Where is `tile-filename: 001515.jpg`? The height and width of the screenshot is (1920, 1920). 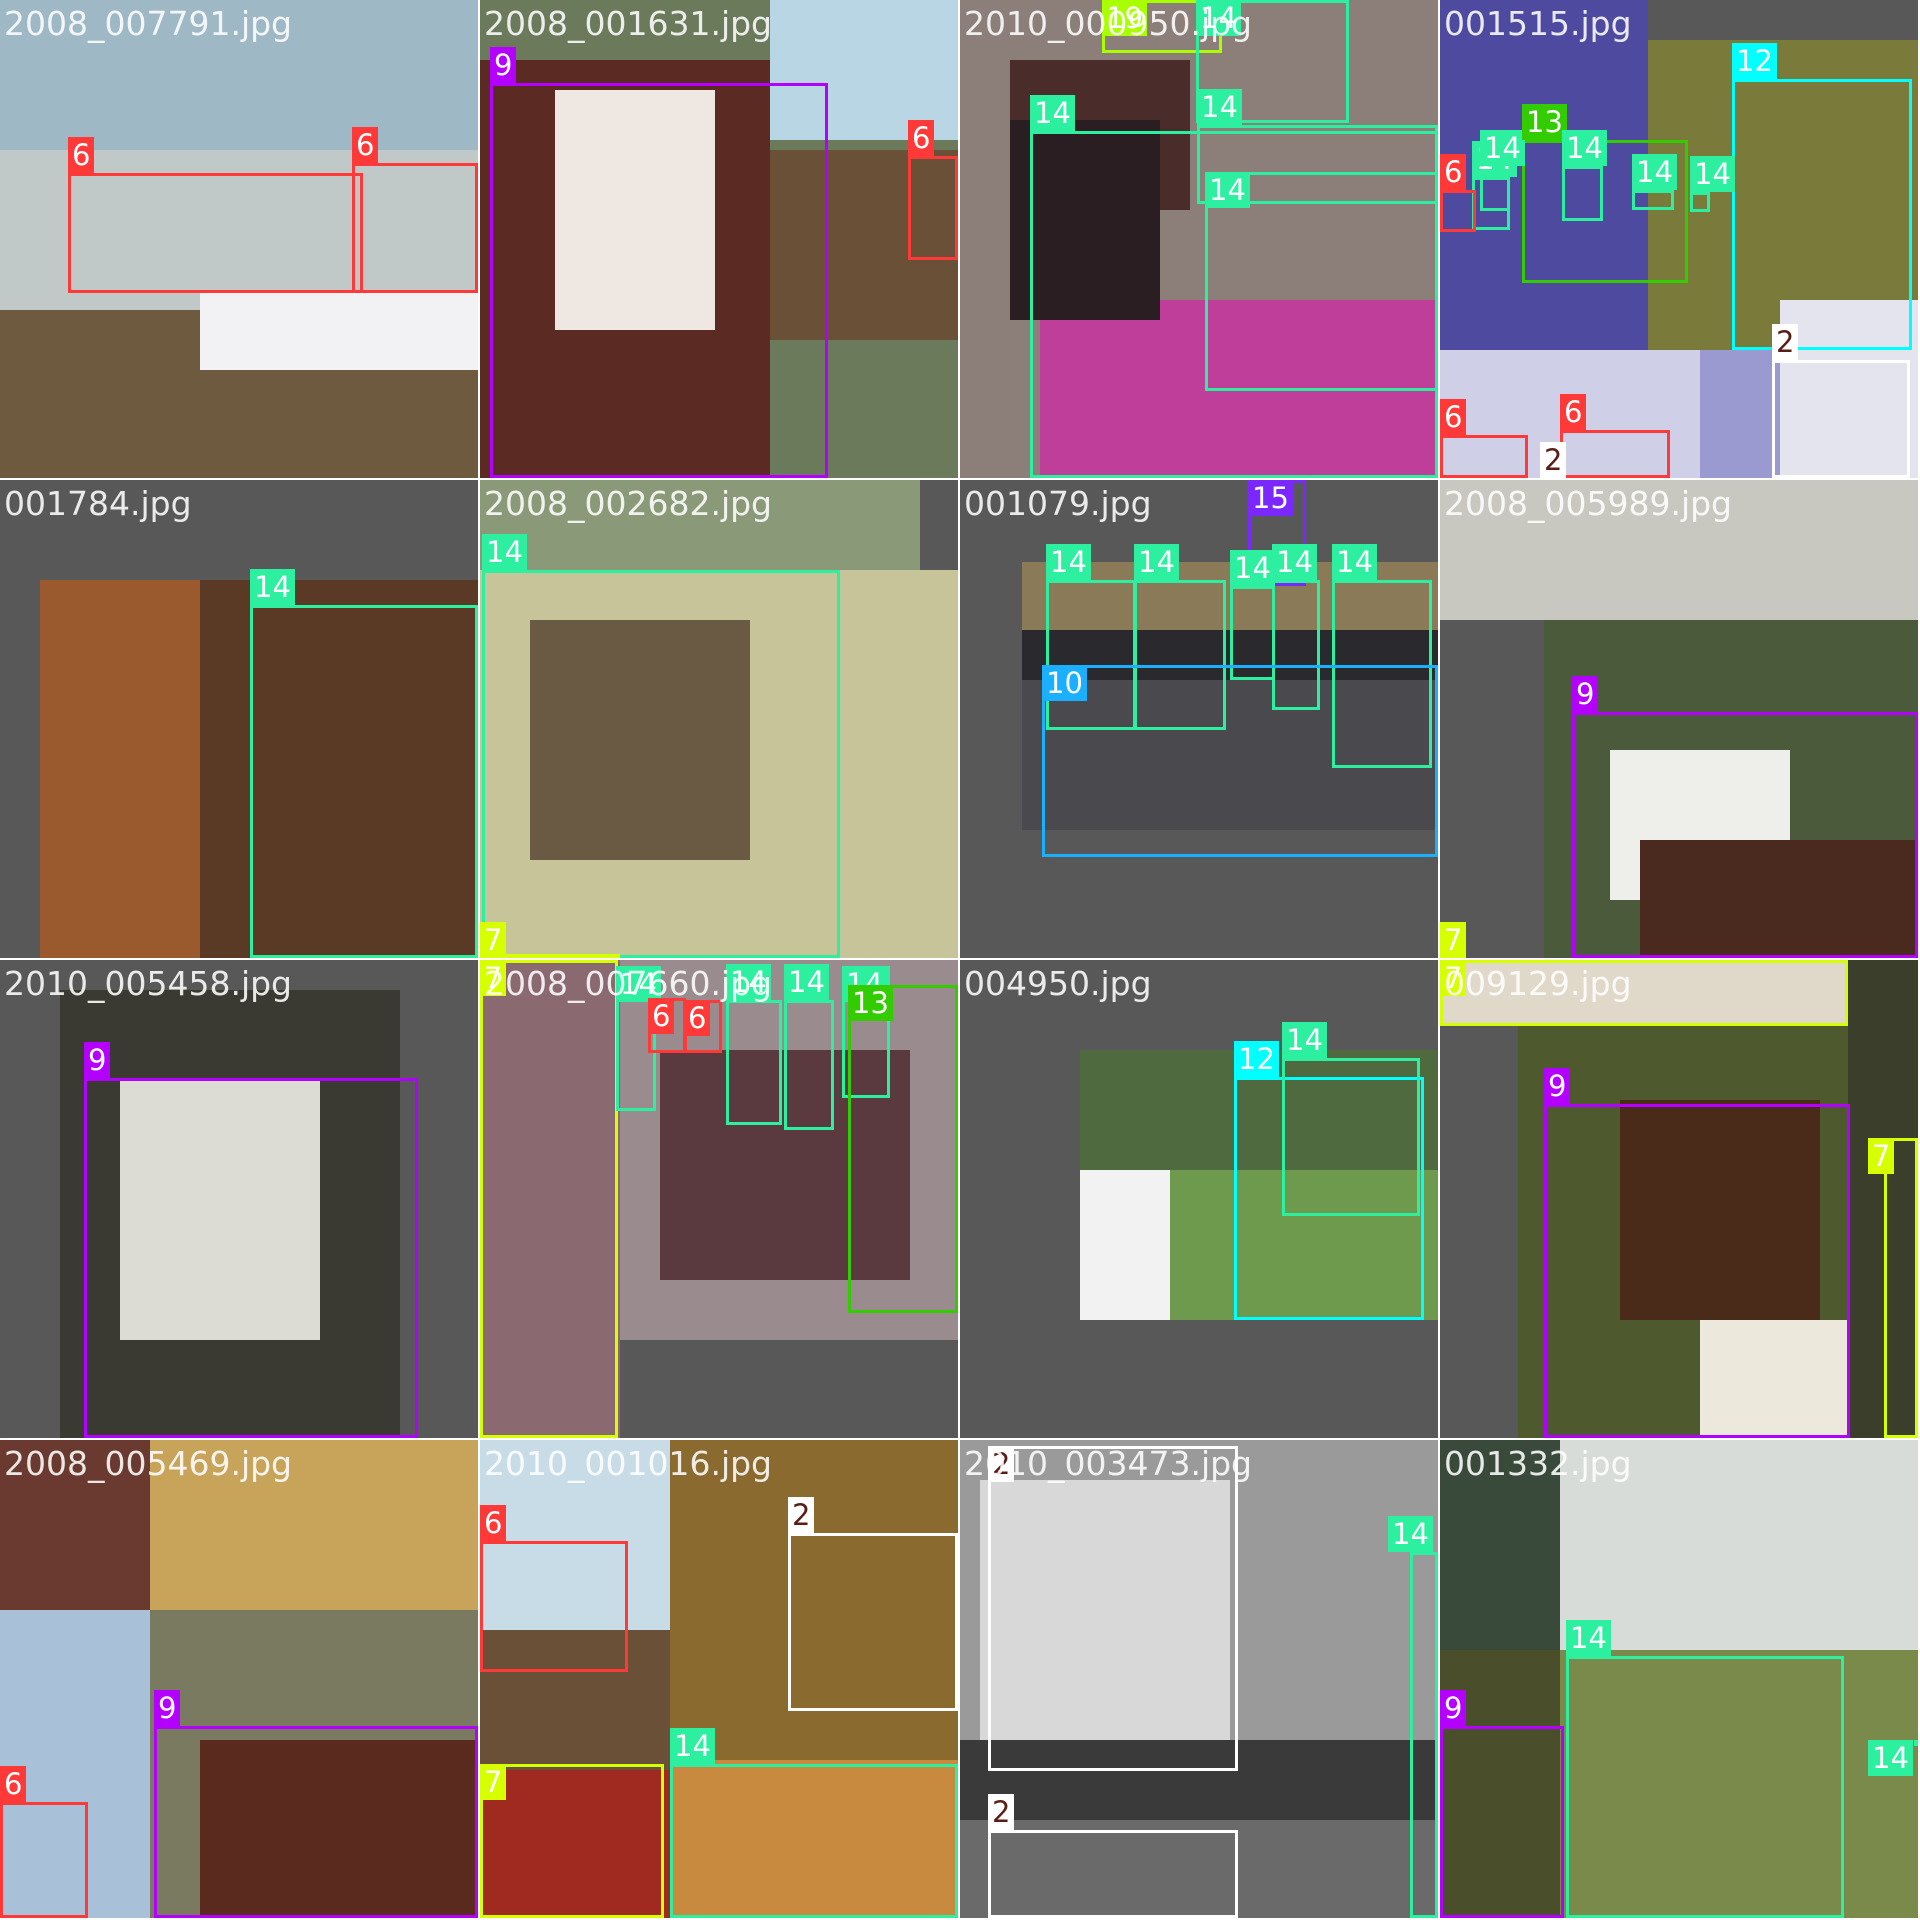 tile-filename: 001515.jpg is located at coordinates (1538, 23).